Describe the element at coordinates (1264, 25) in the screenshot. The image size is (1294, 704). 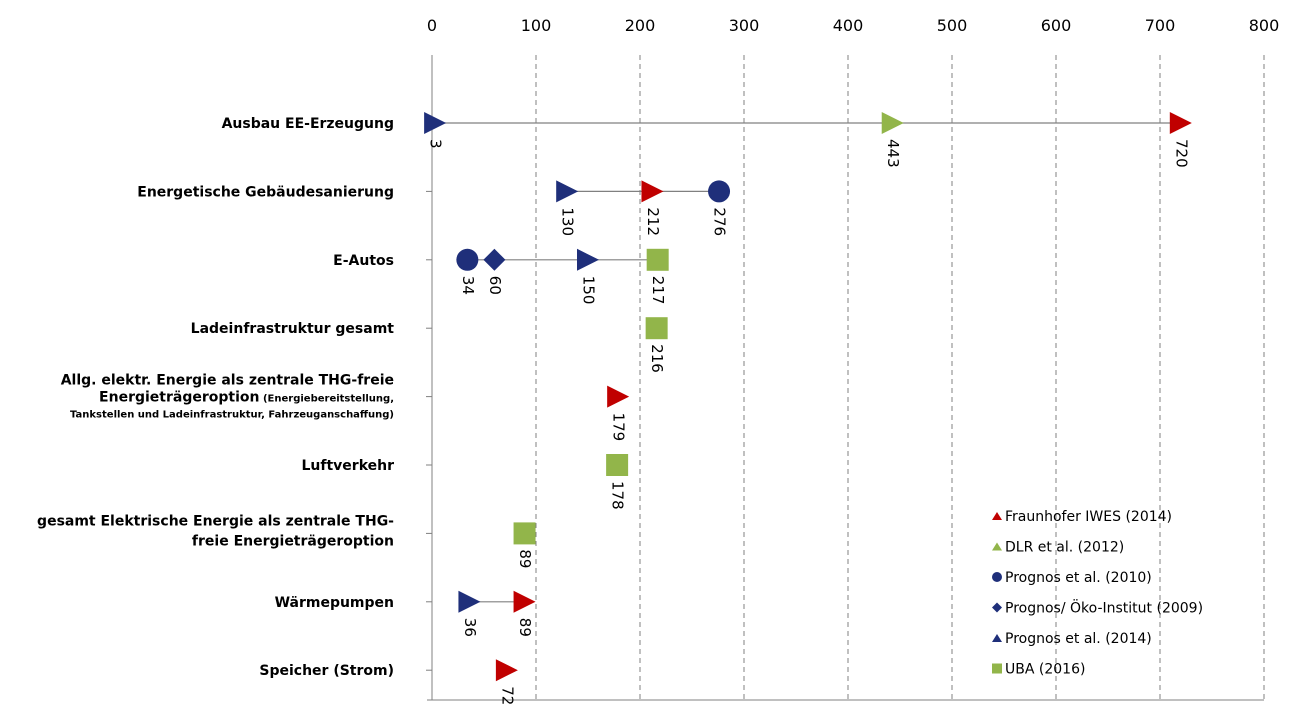
I see `x-tick-label: 800` at that location.